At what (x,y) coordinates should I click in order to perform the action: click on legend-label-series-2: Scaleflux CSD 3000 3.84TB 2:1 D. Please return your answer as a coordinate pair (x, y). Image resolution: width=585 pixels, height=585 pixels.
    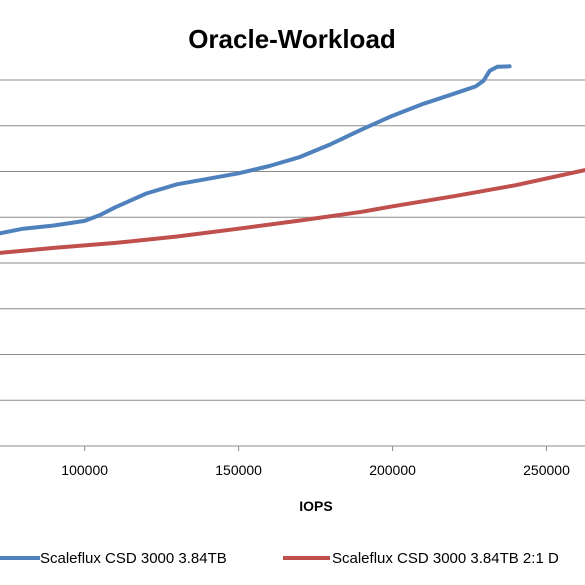
    Looking at the image, I should click on (445, 558).